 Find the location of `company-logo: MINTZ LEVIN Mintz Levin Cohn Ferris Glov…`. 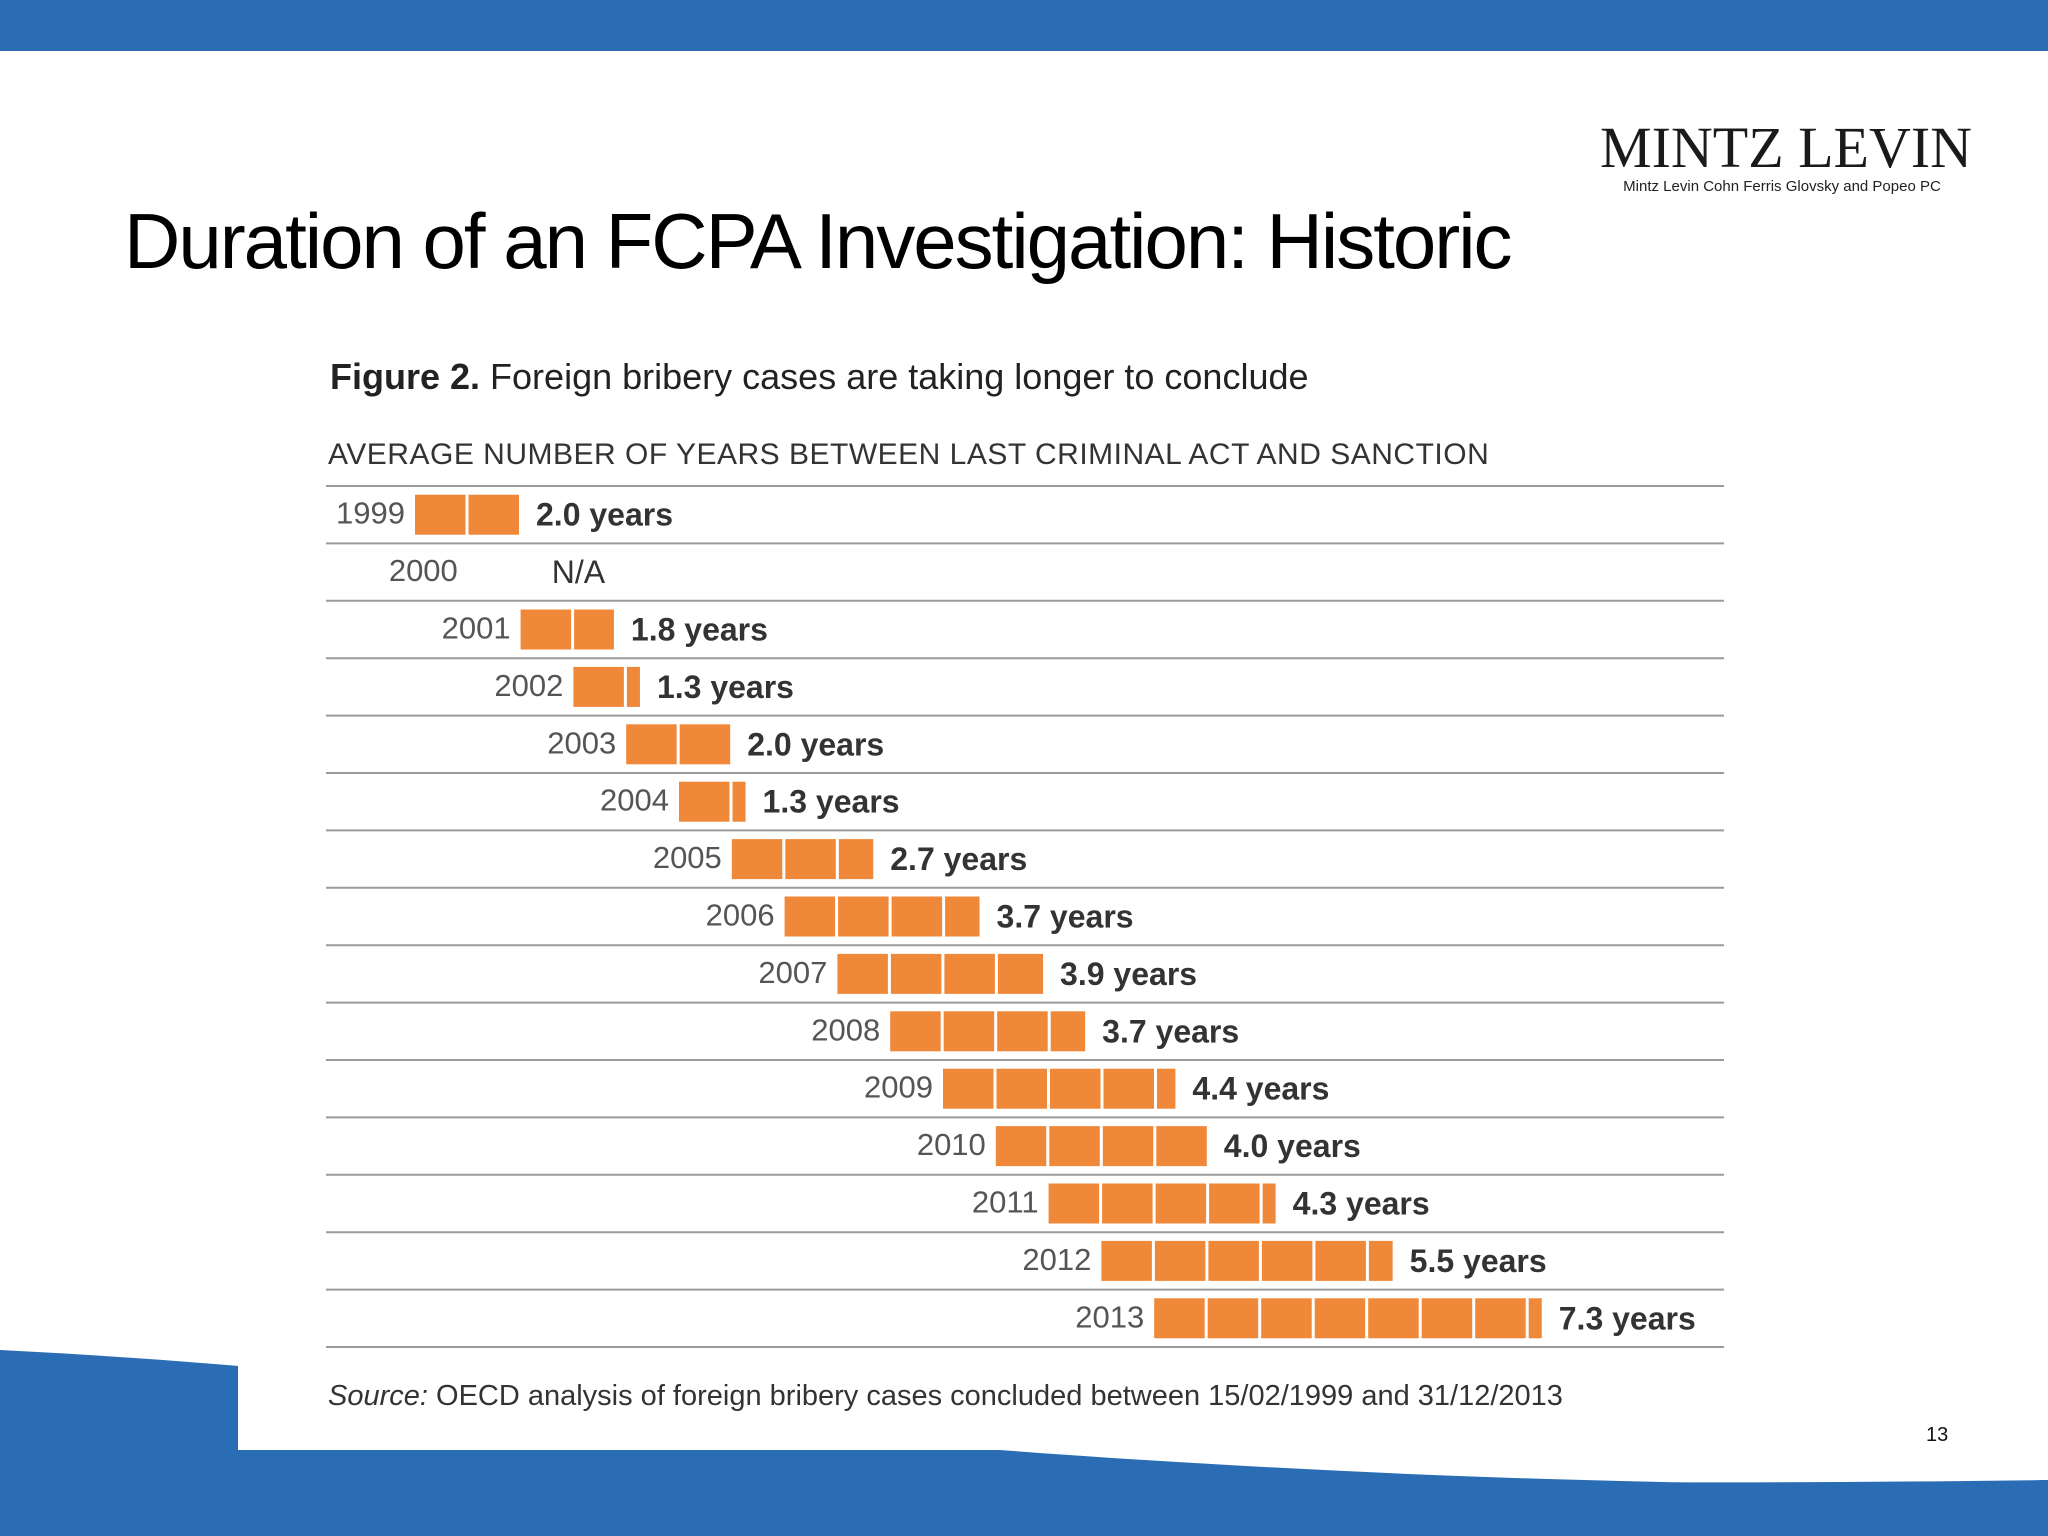

company-logo: MINTZ LEVIN Mintz Levin Cohn Ferris Glov… is located at coordinates (1786, 155).